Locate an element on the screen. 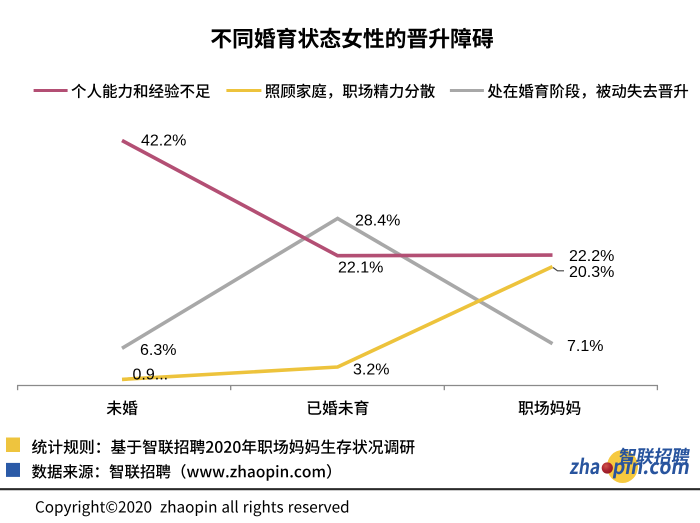 Image resolution: width=700 pixels, height=523 pixels. svg-text: 6.3% is located at coordinates (158, 350).